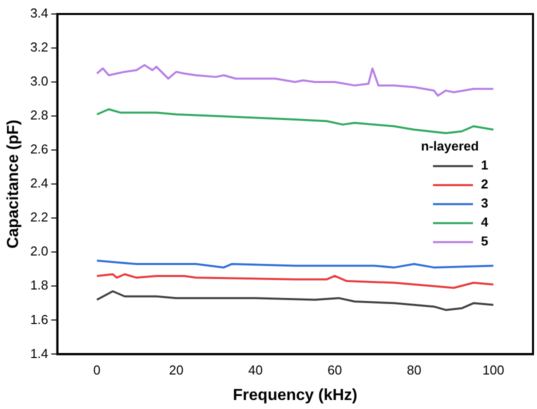  What do you see at coordinates (414, 370) in the screenshot?
I see `x-tick-label: 80` at bounding box center [414, 370].